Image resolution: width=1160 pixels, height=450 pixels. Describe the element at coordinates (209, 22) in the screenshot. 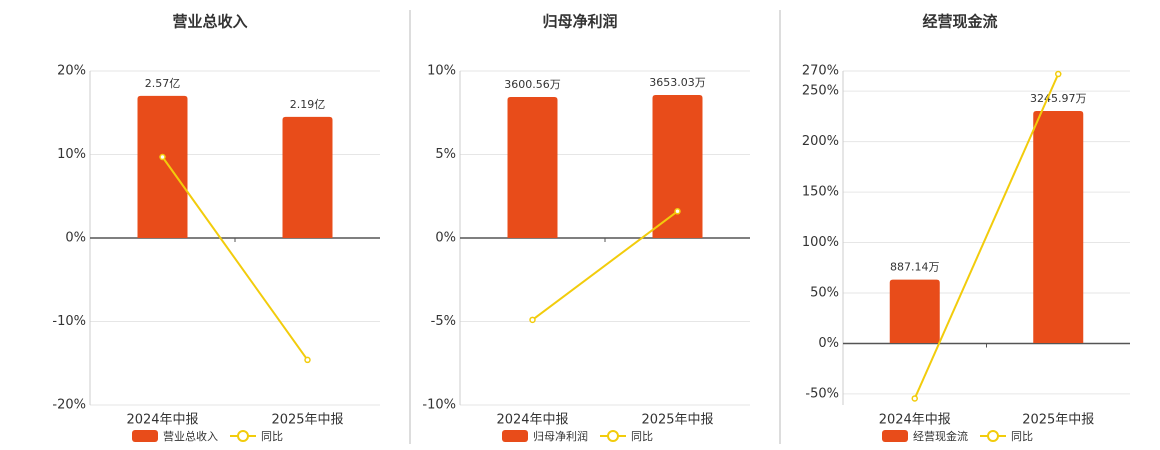

I see `chart-title: 营业总收入` at that location.